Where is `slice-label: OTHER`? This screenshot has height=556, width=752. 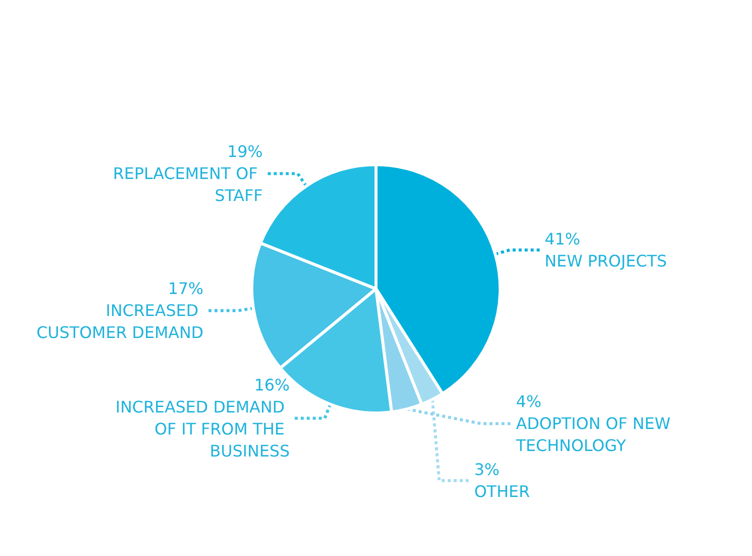 slice-label: OTHER is located at coordinates (502, 492).